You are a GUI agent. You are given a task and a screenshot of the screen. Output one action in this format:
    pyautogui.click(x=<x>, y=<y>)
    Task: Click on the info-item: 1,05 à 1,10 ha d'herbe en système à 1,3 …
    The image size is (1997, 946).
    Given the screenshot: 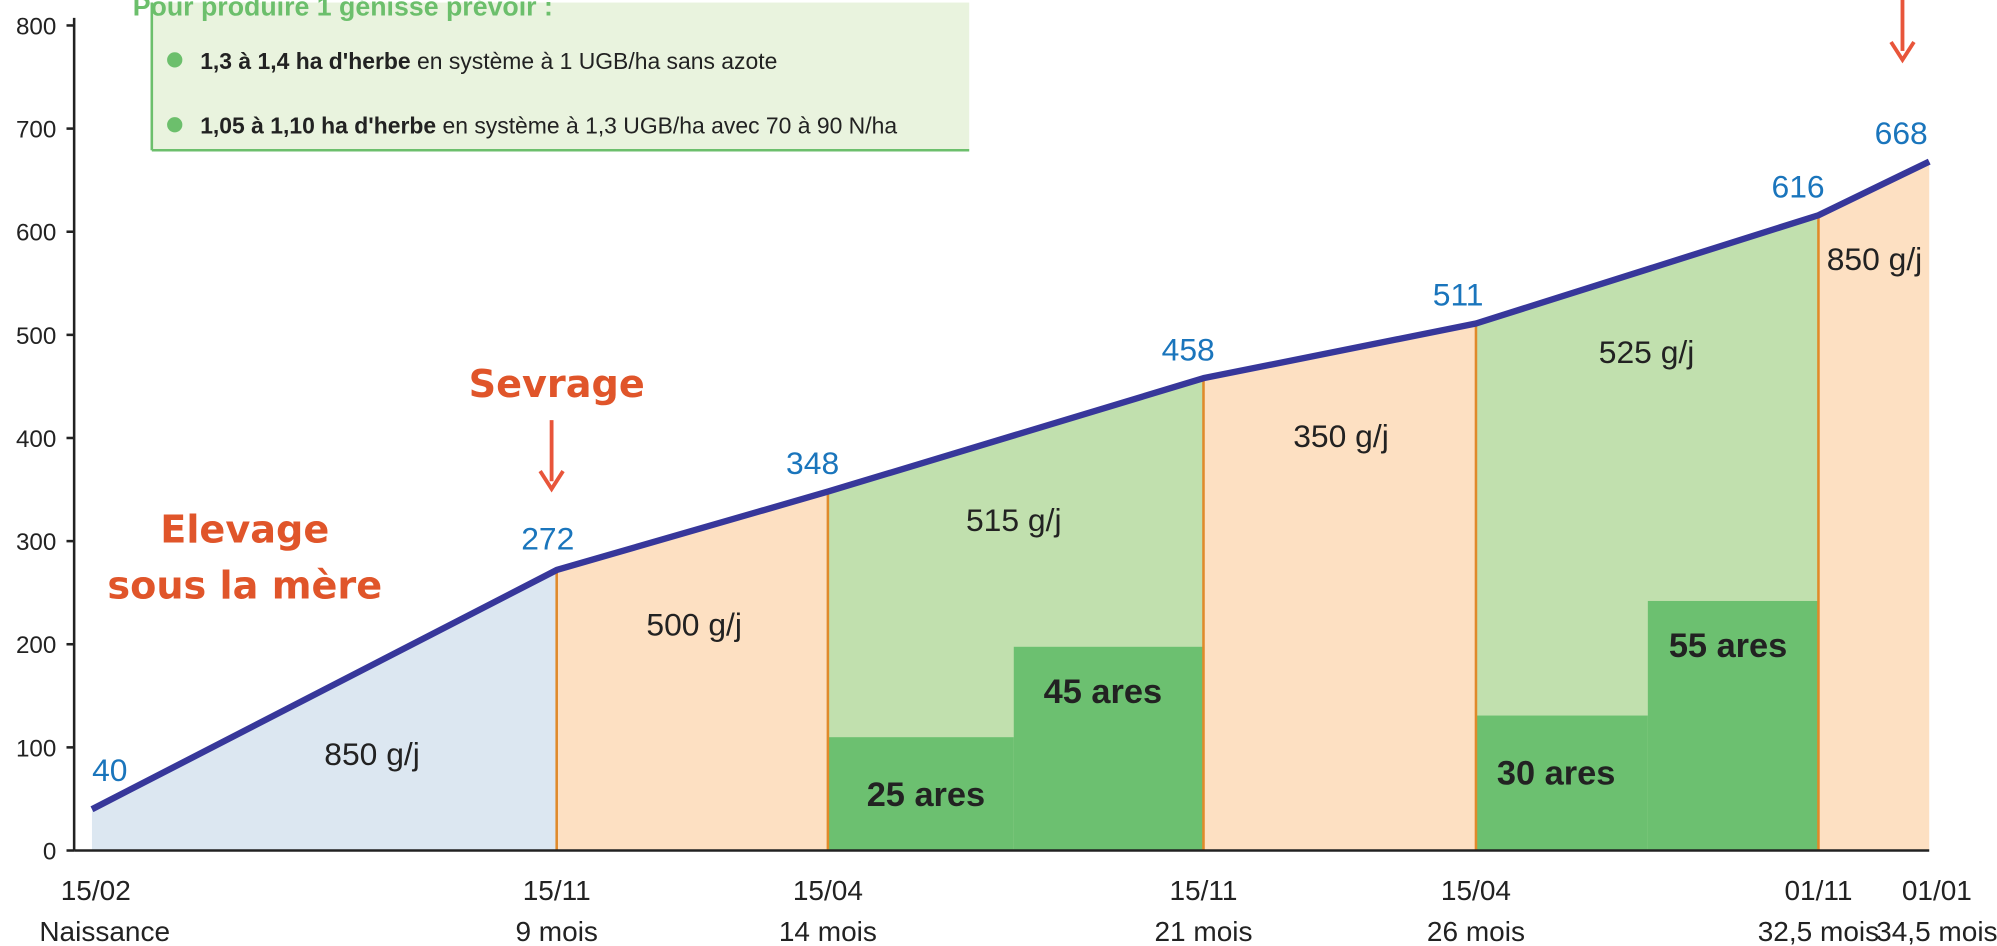 What is the action you would take?
    pyautogui.click(x=548, y=126)
    